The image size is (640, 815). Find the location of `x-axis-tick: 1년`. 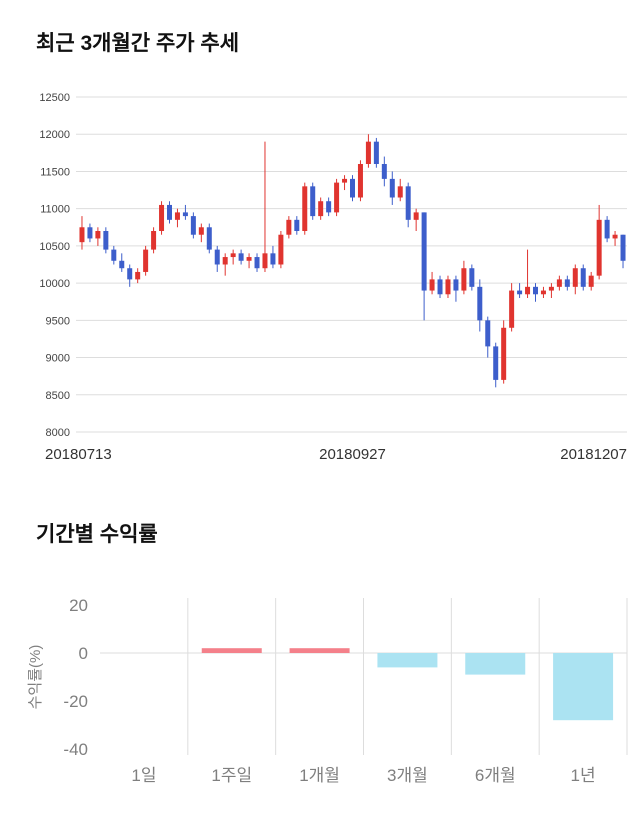

x-axis-tick: 1년 is located at coordinates (583, 775).